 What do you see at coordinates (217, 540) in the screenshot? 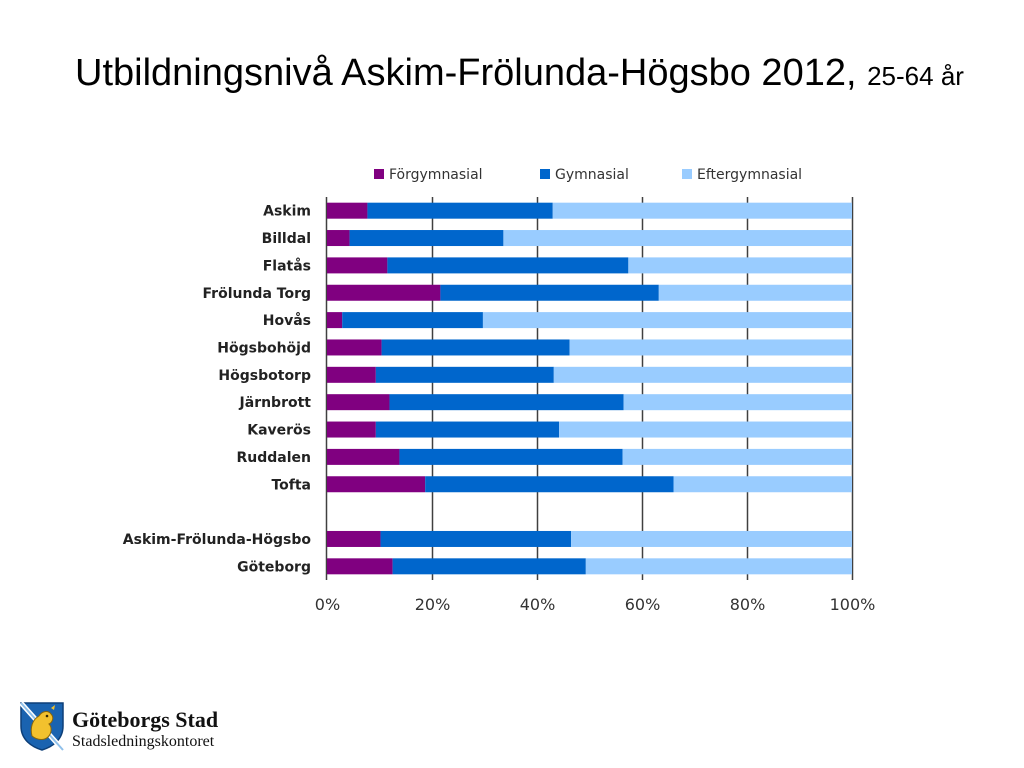
I see `category-label: Askim-Frölunda-Högsbo` at bounding box center [217, 540].